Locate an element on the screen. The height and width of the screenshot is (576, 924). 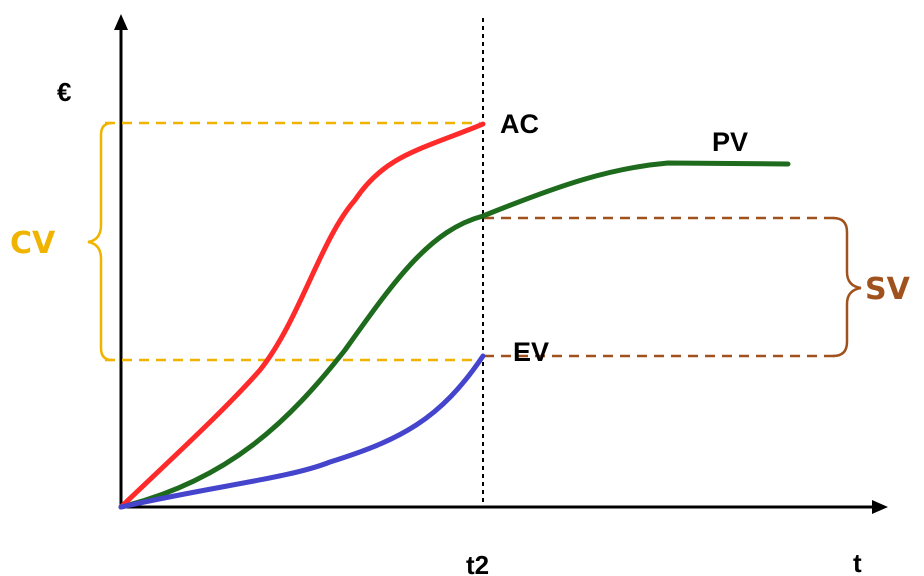
cv-label: CV is located at coordinates (33, 243).